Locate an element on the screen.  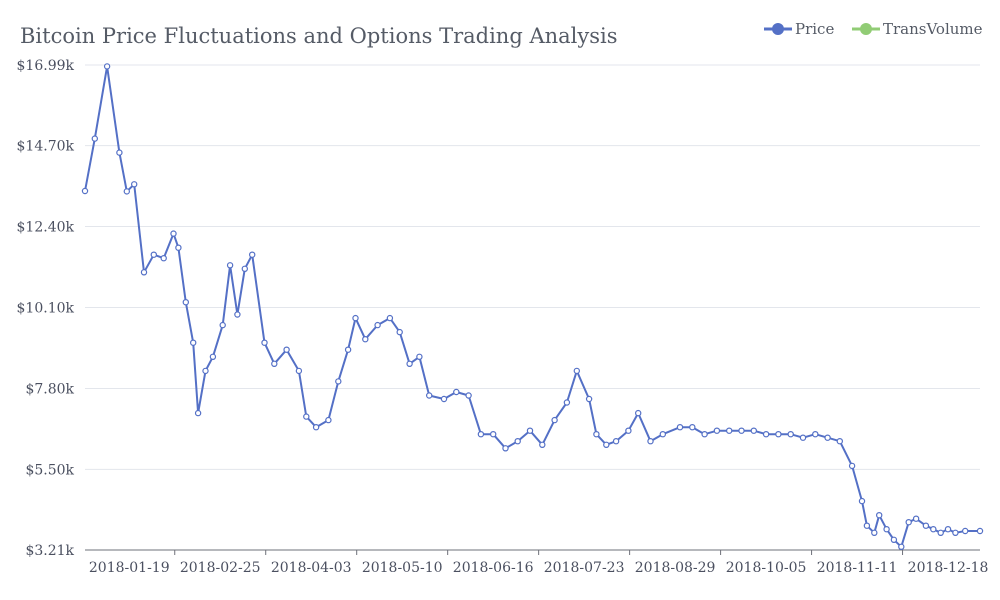
x-tick-label: 2018-02-25 is located at coordinates (220, 568).